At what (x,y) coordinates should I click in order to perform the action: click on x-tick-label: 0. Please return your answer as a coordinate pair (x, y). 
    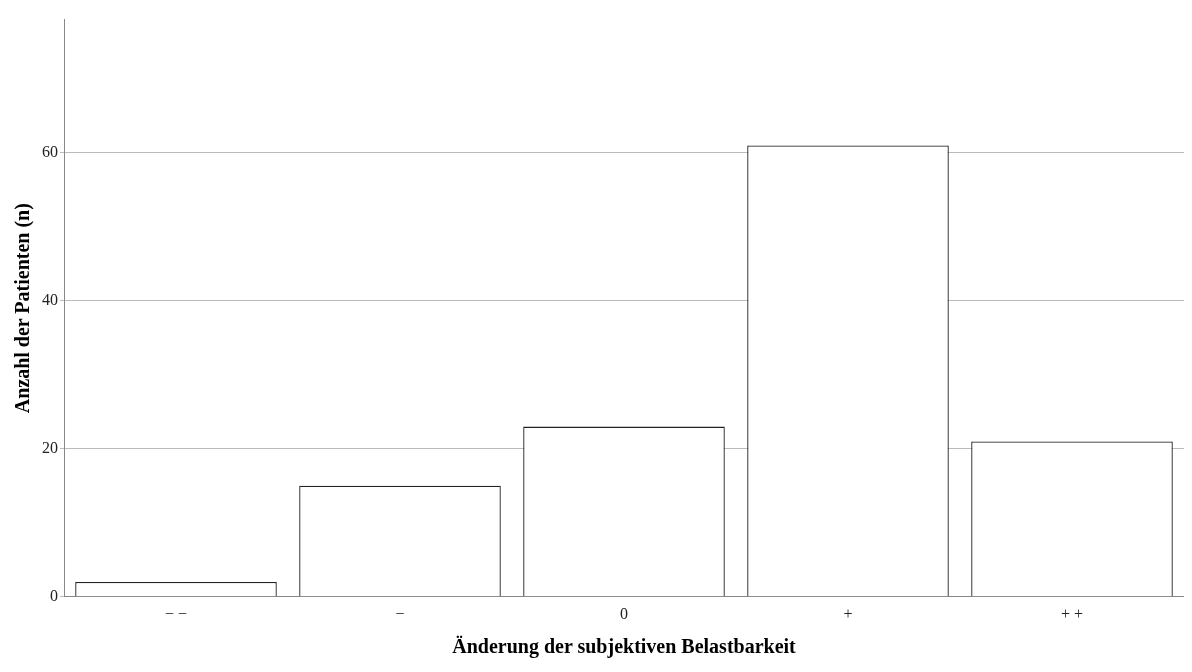
    Looking at the image, I should click on (624, 613).